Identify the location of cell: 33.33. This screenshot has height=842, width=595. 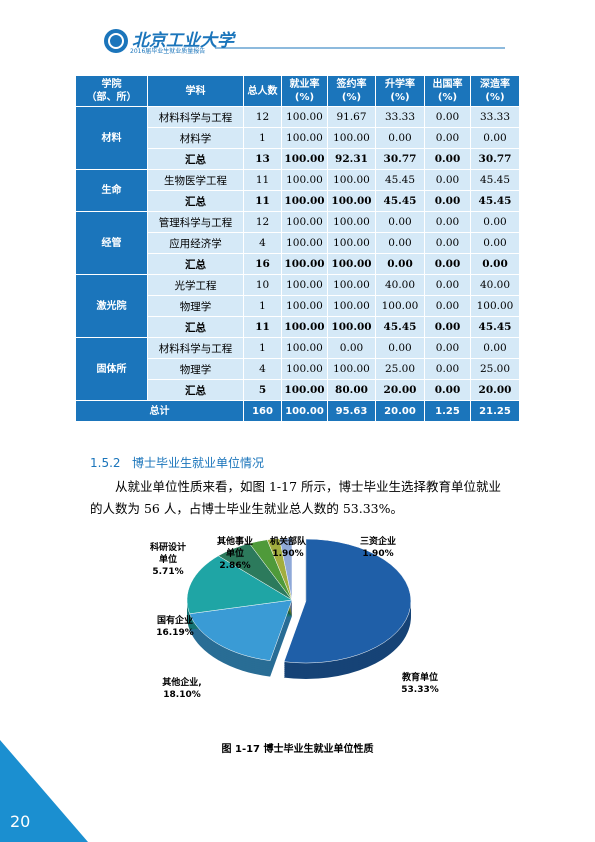
(400, 117).